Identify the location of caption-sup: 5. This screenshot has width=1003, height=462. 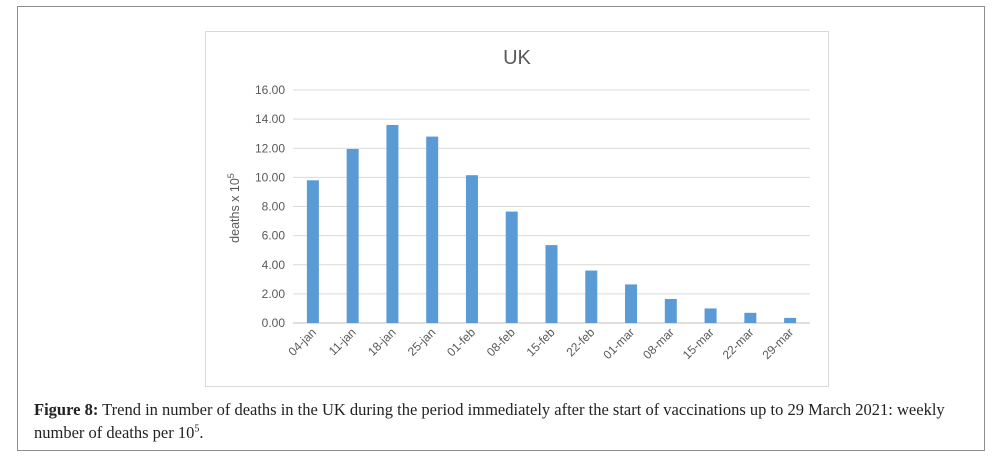
(197, 429).